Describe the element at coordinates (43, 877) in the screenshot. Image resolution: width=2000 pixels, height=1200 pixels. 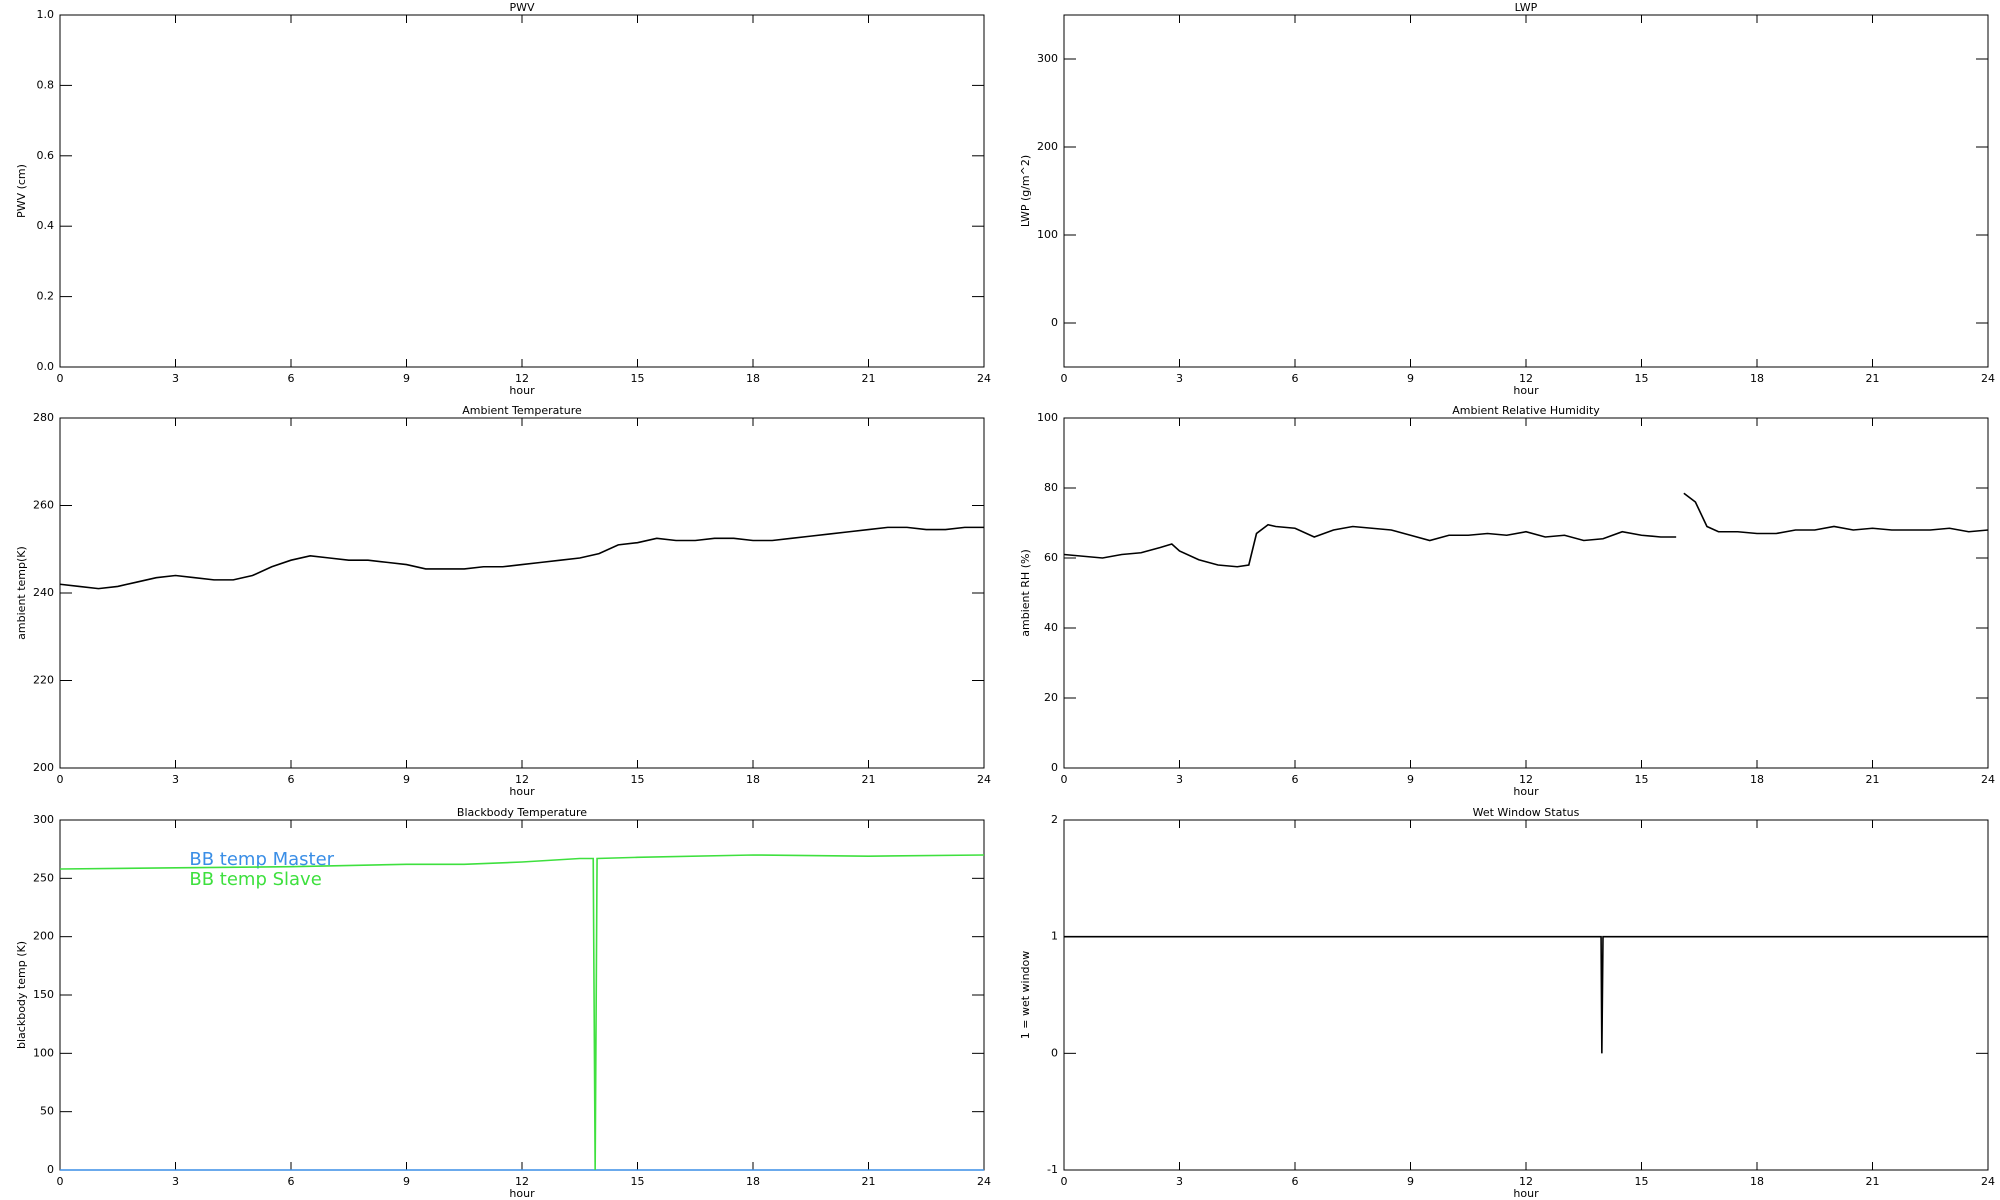
I see `y-tick-label: 250` at that location.